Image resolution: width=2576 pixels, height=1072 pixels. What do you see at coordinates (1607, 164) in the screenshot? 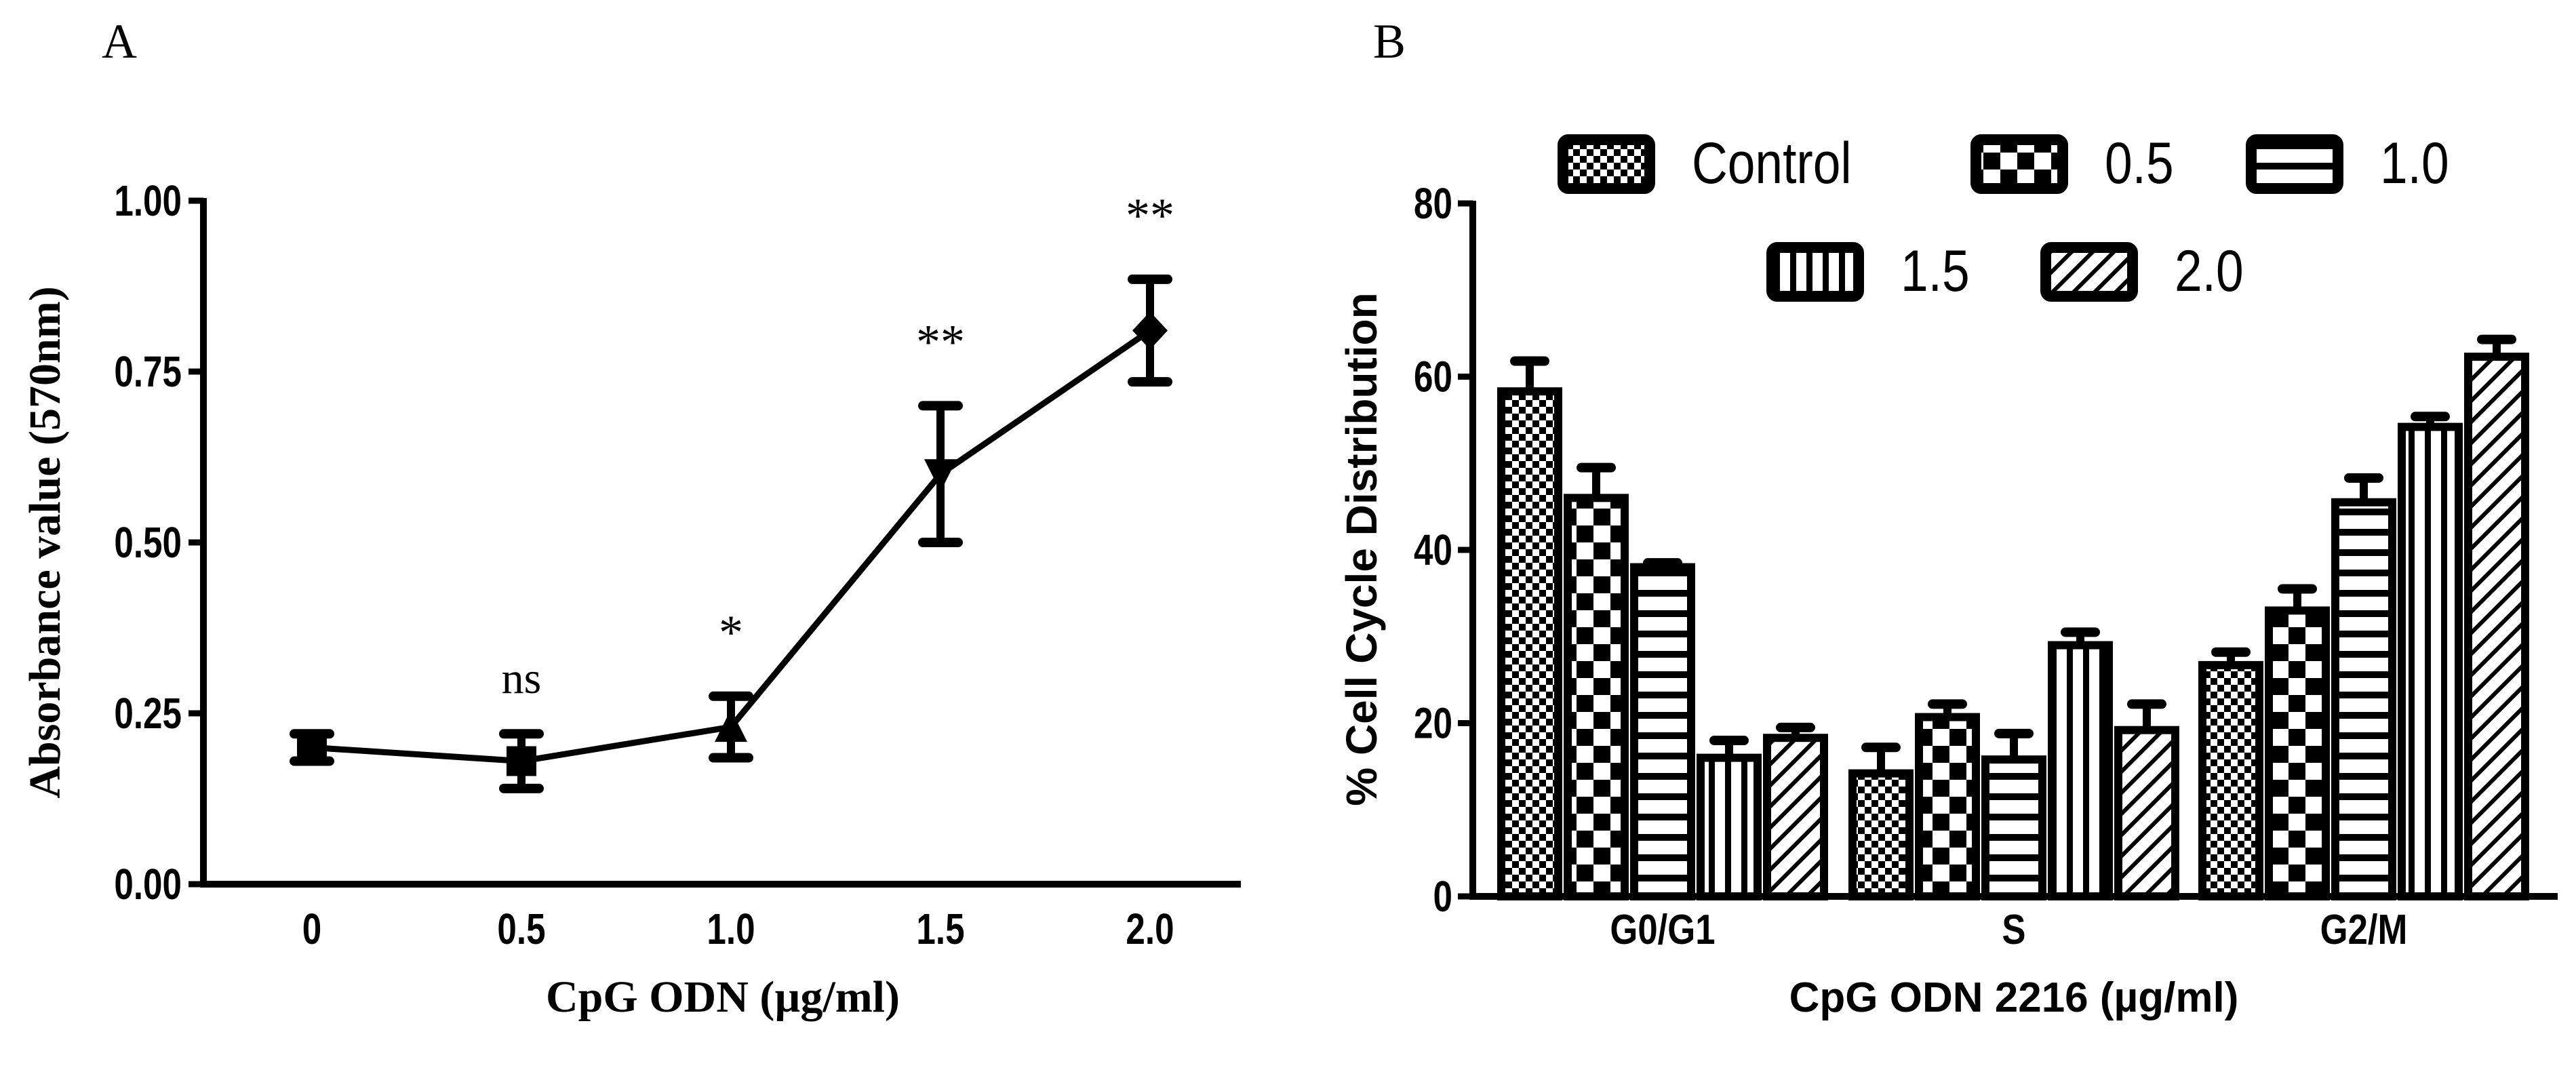
I see `legend-swatch-fine-checker` at bounding box center [1607, 164].